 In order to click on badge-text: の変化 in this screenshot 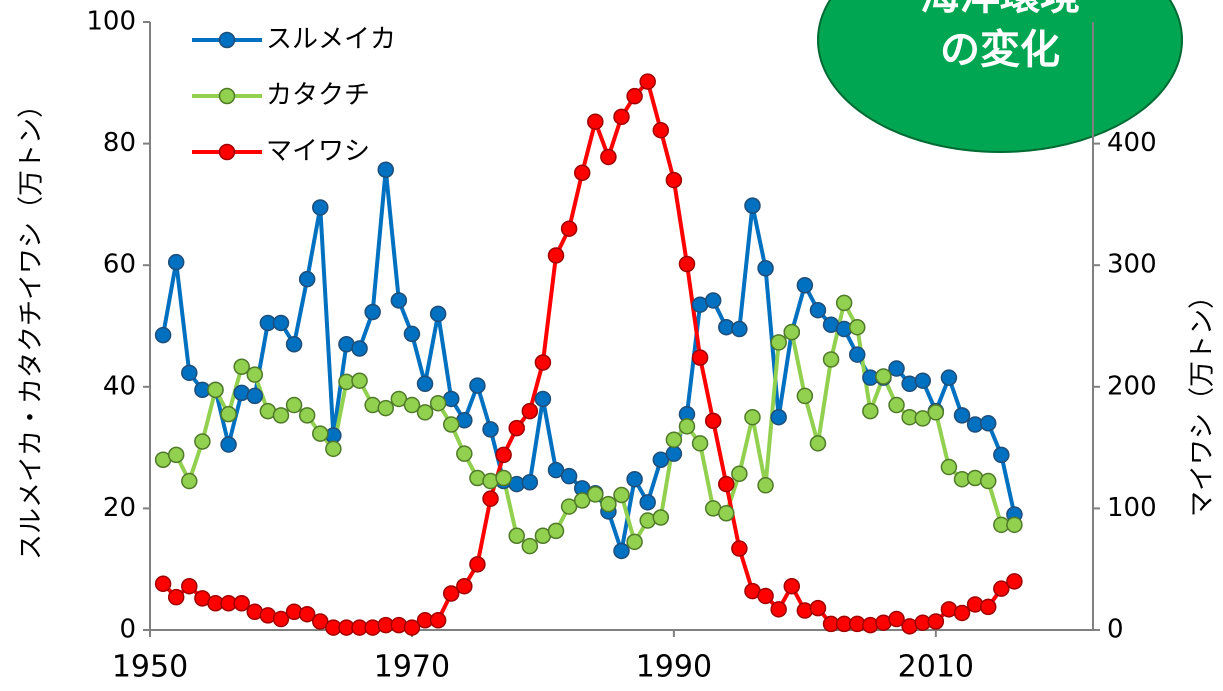, I will do `click(1000, 50)`.